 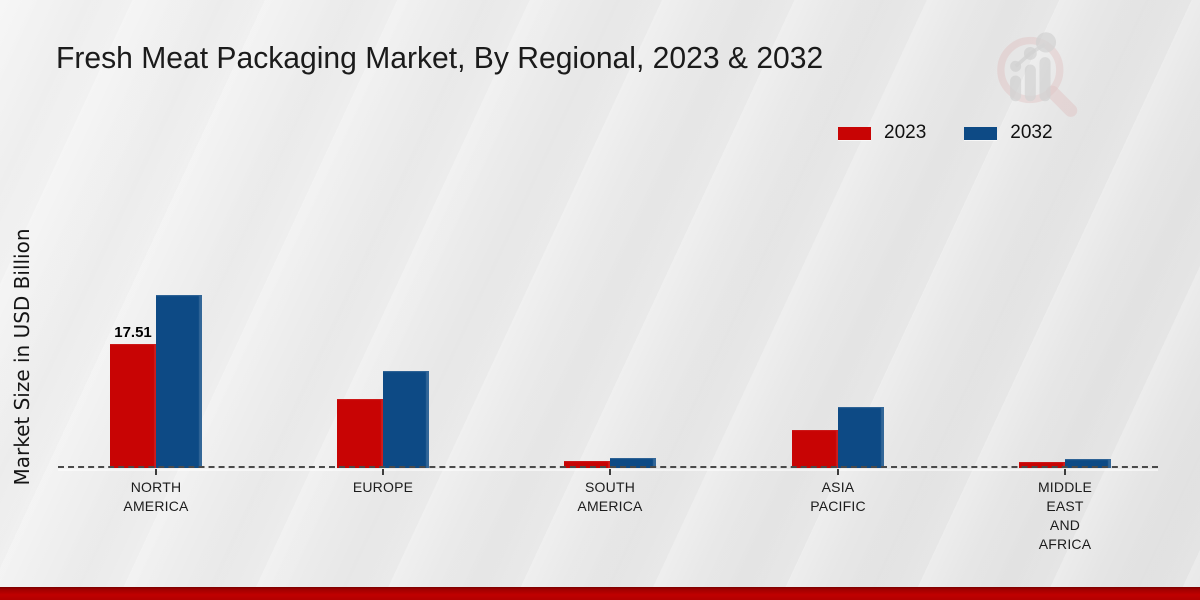 What do you see at coordinates (905, 132) in the screenshot?
I see `legend-label: 2023` at bounding box center [905, 132].